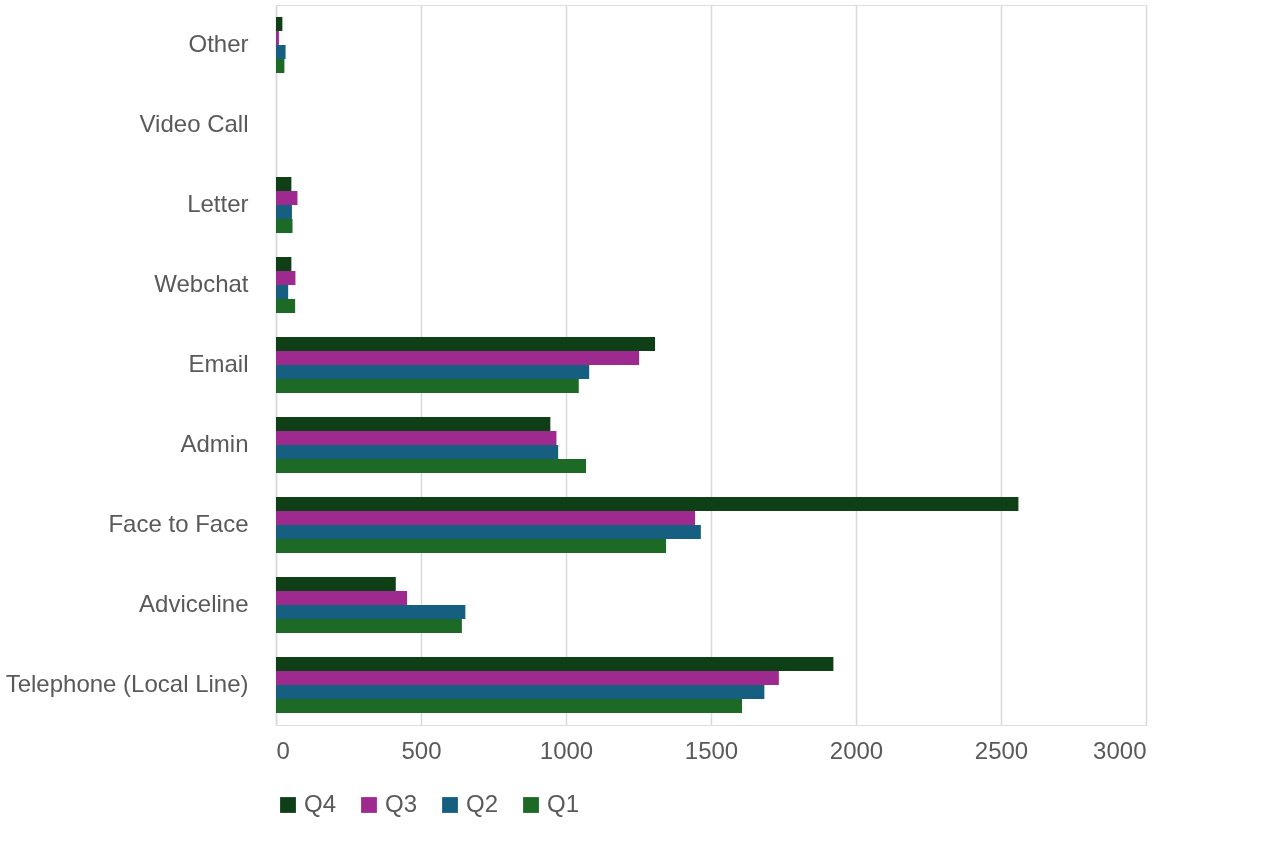 The image size is (1288, 853). I want to click on y-tick-label: Adviceline, so click(194, 603).